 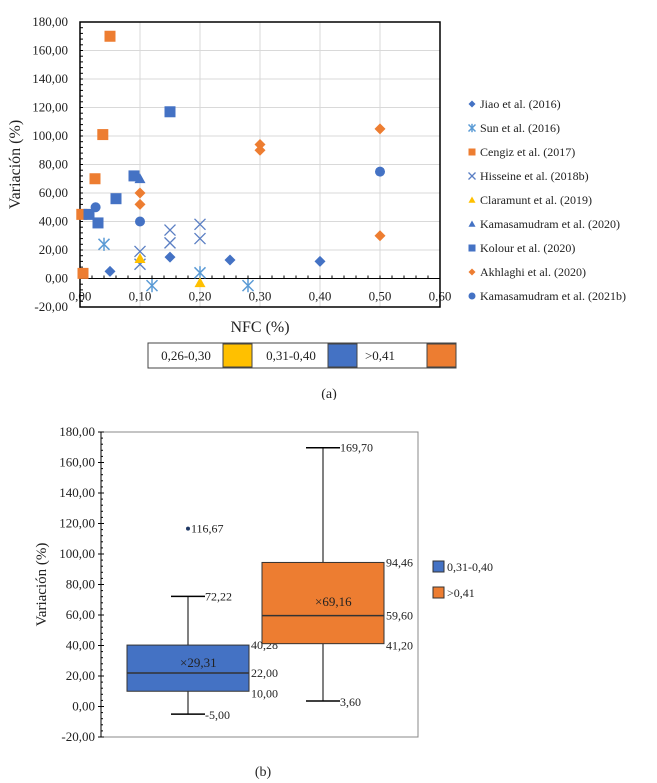 What do you see at coordinates (527, 248) in the screenshot?
I see `legend-label: Kolour et al. (2020)` at bounding box center [527, 248].